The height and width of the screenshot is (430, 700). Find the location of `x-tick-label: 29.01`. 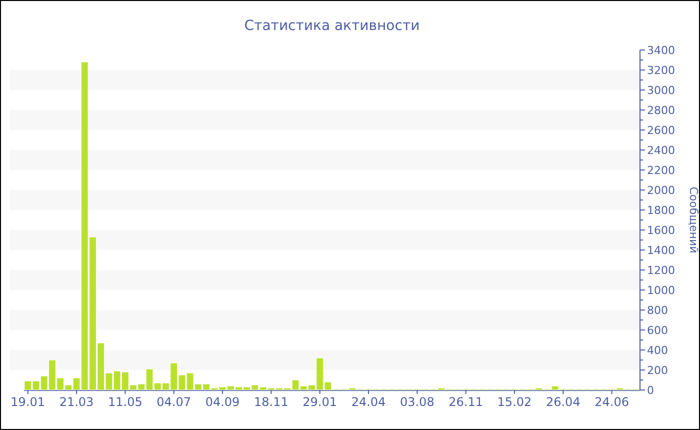

x-tick-label: 29.01 is located at coordinates (320, 402).